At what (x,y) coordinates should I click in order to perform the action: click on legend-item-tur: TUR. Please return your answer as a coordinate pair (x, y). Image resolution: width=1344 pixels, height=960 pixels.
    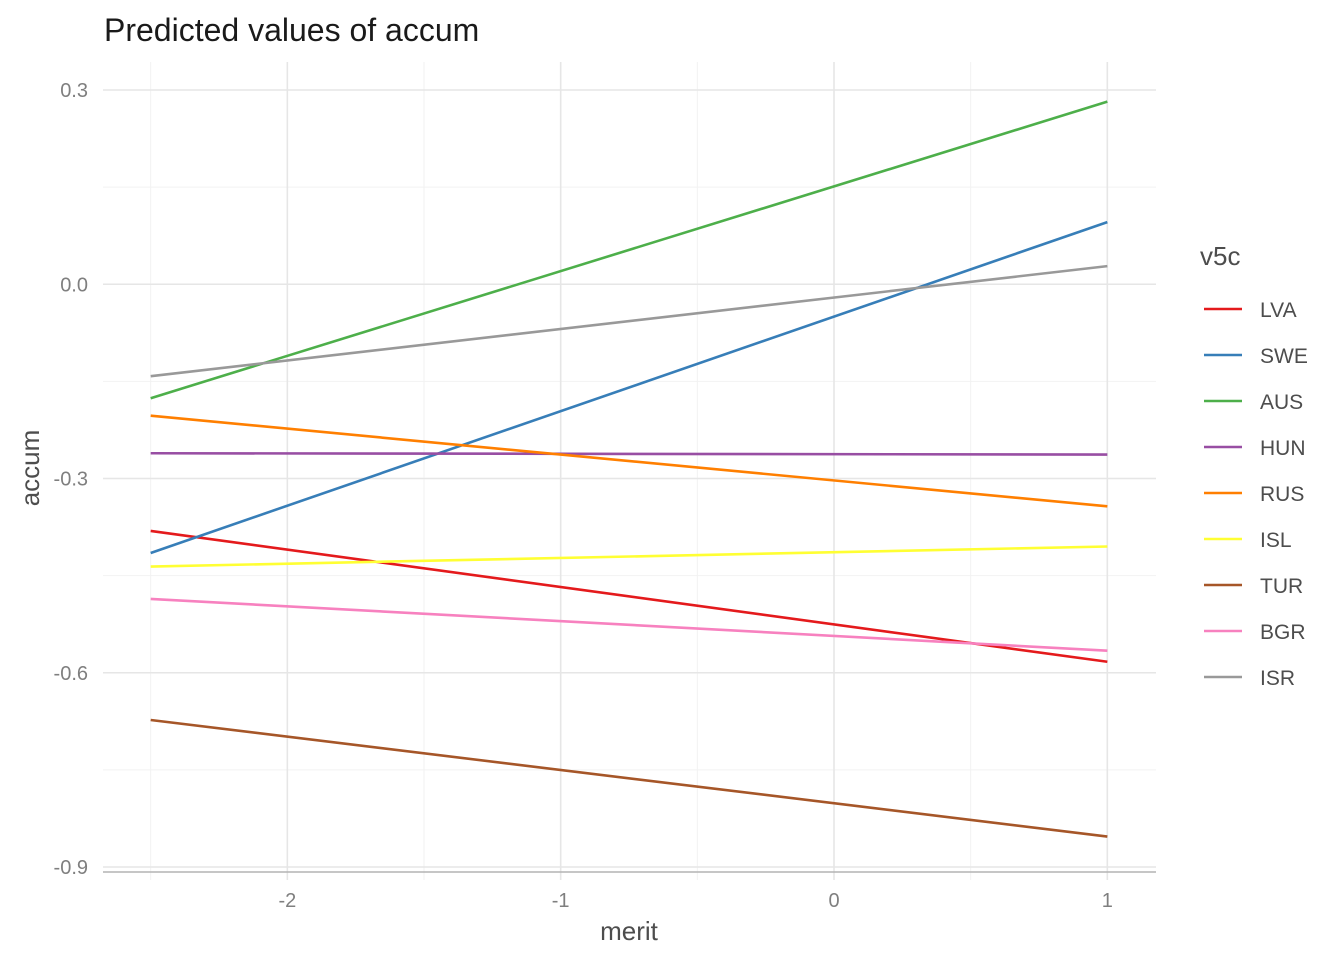
    Looking at the image, I should click on (1253, 586).